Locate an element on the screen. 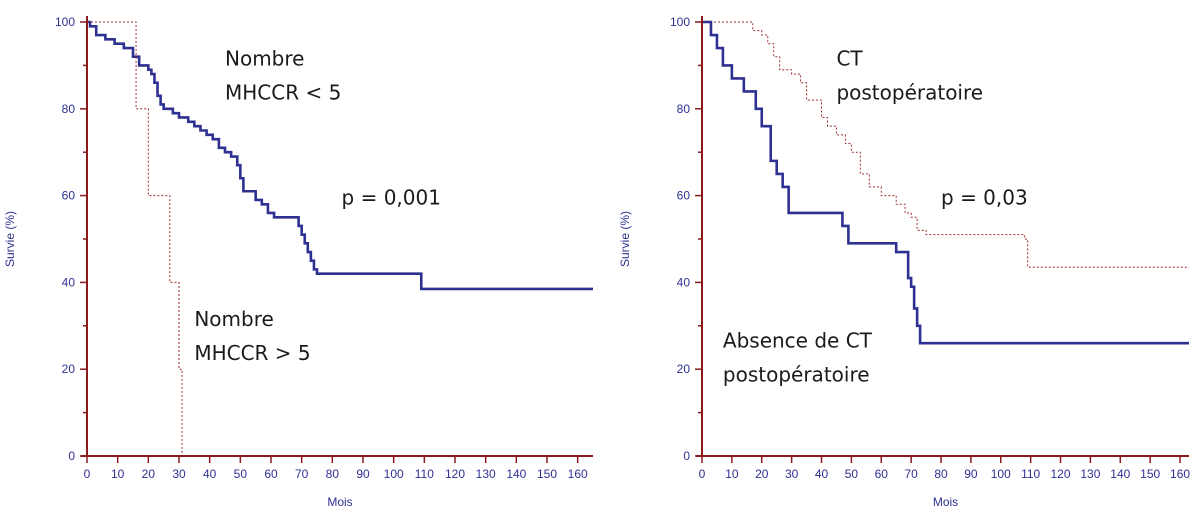  annotation-1: p = 0,001 is located at coordinates (391, 197).